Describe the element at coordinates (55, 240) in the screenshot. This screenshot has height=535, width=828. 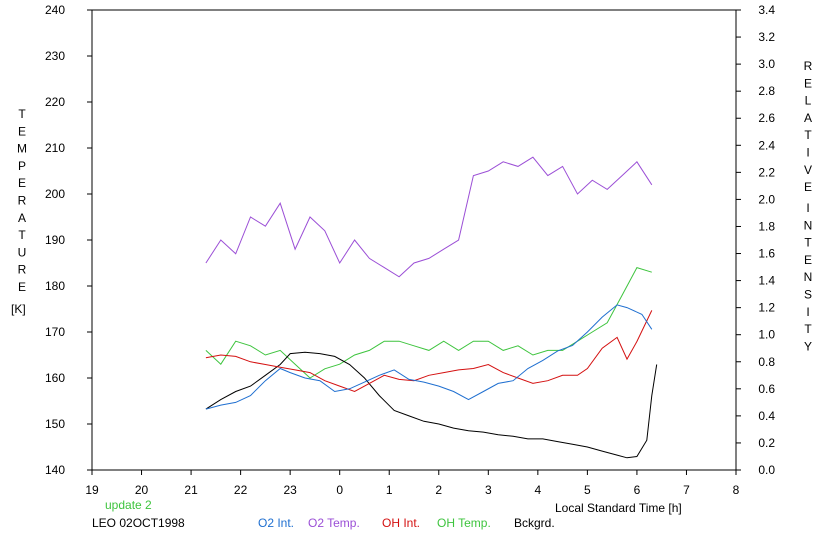
I see `y-left-tick-label: 190` at that location.